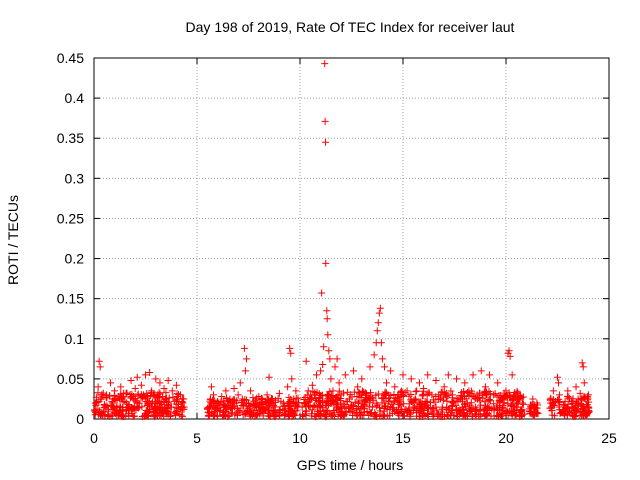  Describe the element at coordinates (13, 240) in the screenshot. I see `y-axis-title: ROTI / TECUs` at that location.